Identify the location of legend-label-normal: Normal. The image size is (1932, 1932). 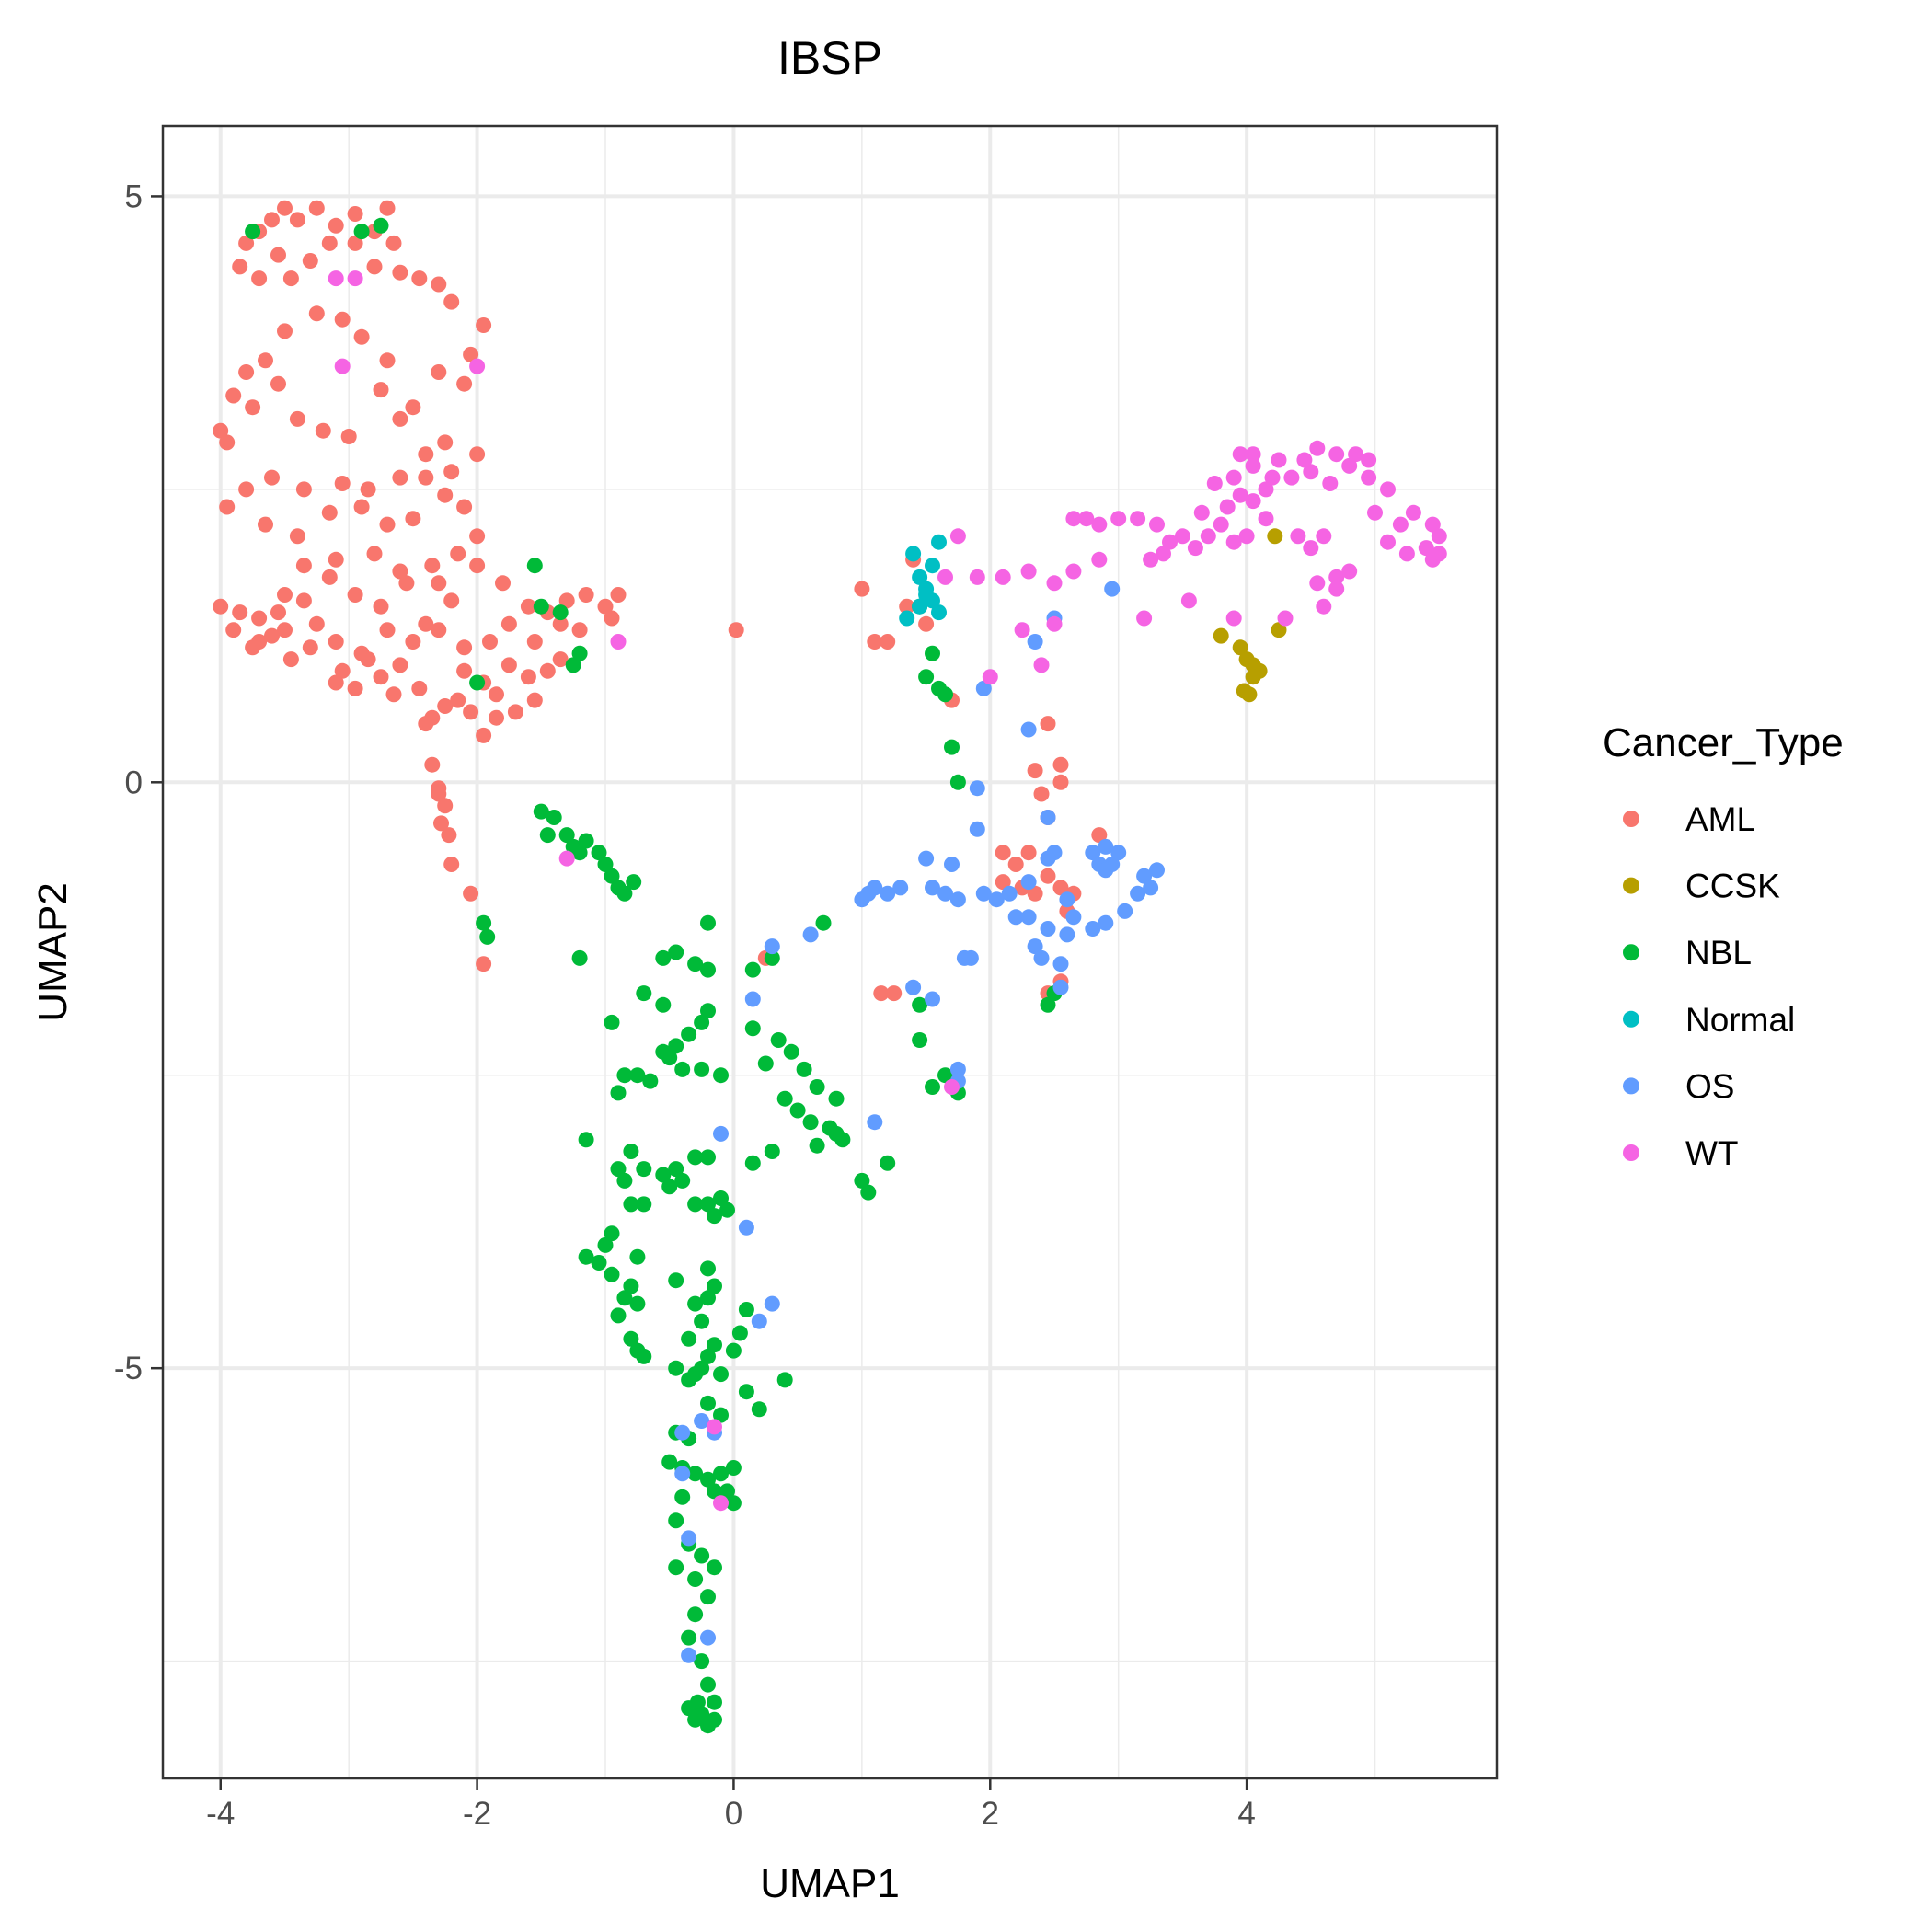
(1740, 1020).